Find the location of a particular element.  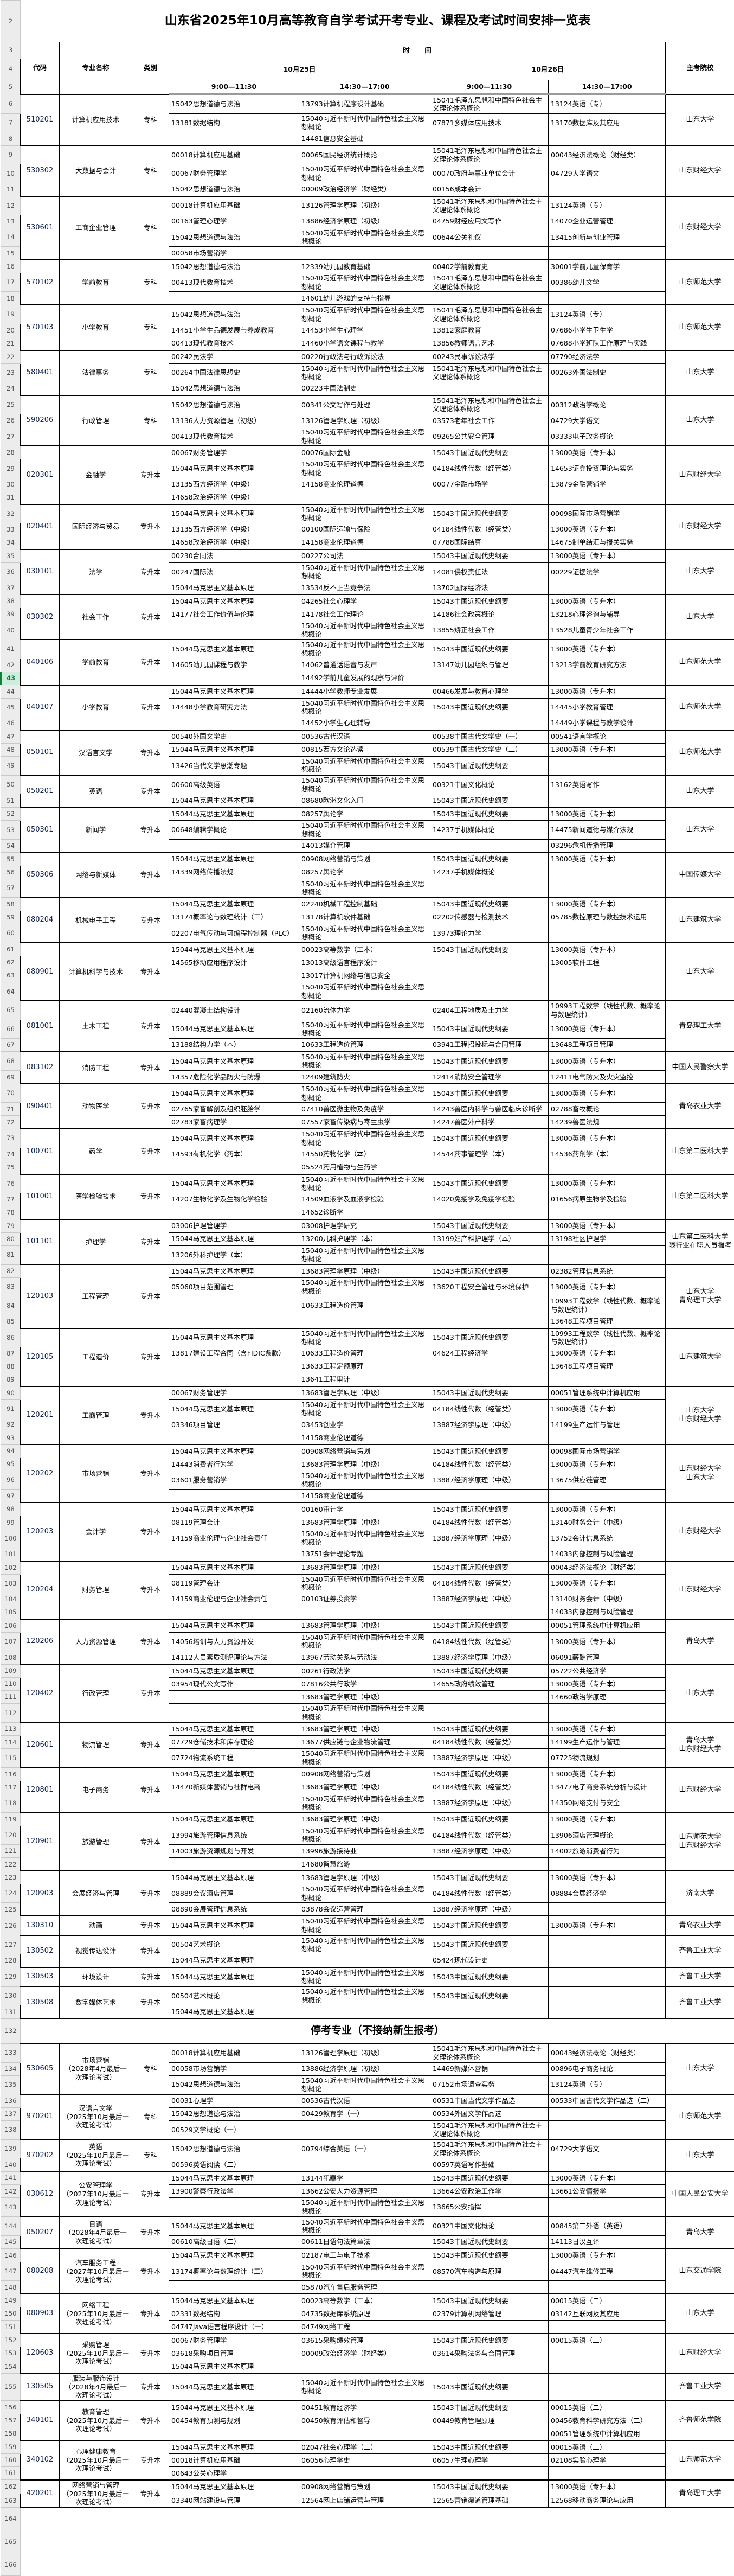

course-cell-d1-am: 13426当代文学思潮专题 is located at coordinates (234, 765).